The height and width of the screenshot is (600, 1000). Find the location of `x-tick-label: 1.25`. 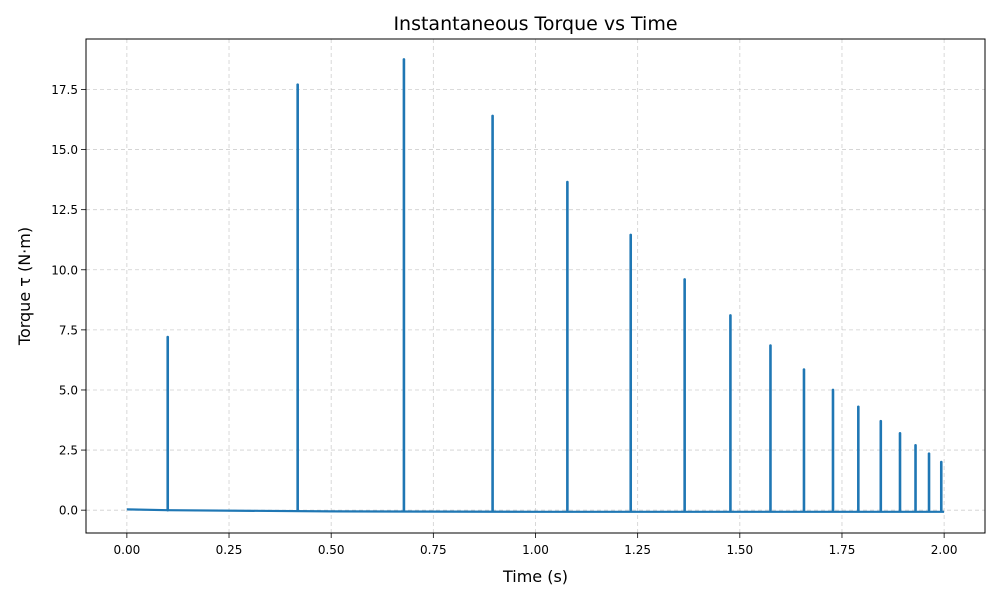

x-tick-label: 1.25 is located at coordinates (637, 550).